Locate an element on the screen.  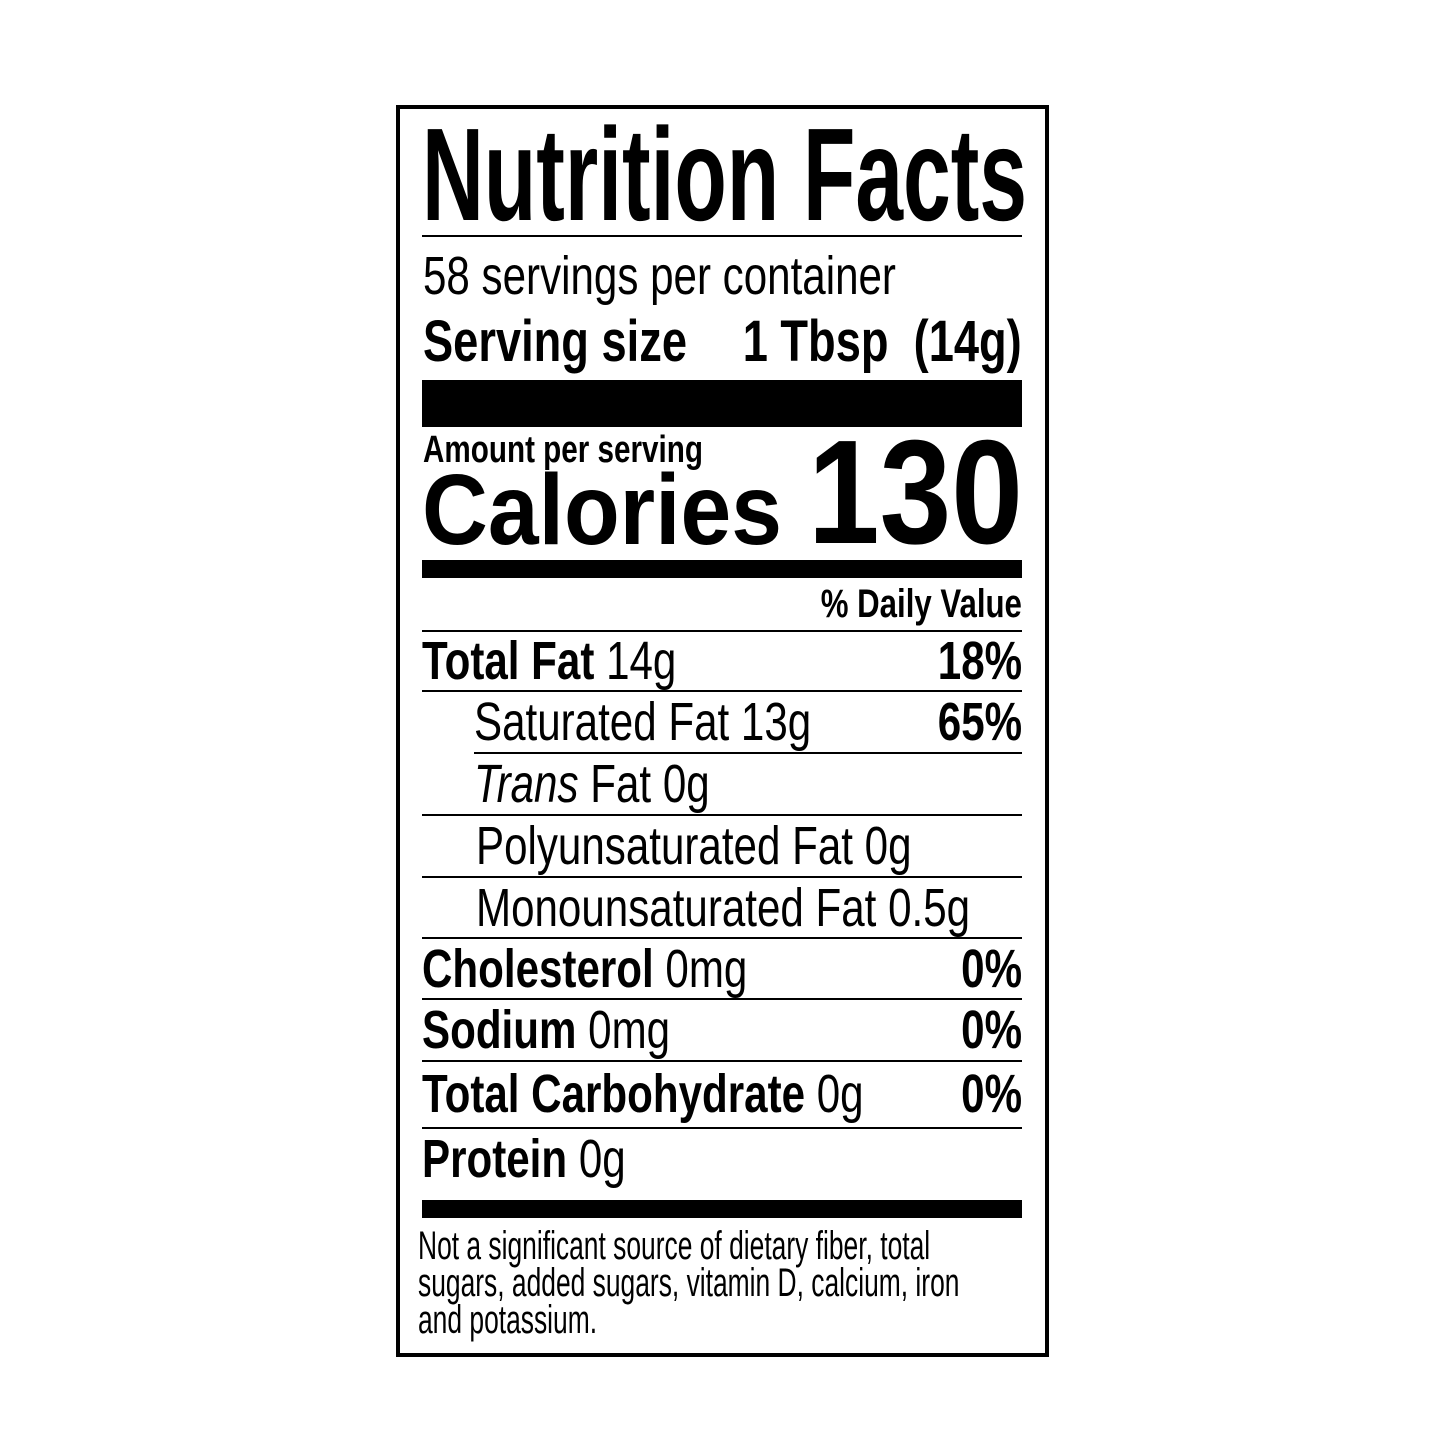
row-total-carbohydrate: Total Carbohydrate 0g is located at coordinates (643, 1094).